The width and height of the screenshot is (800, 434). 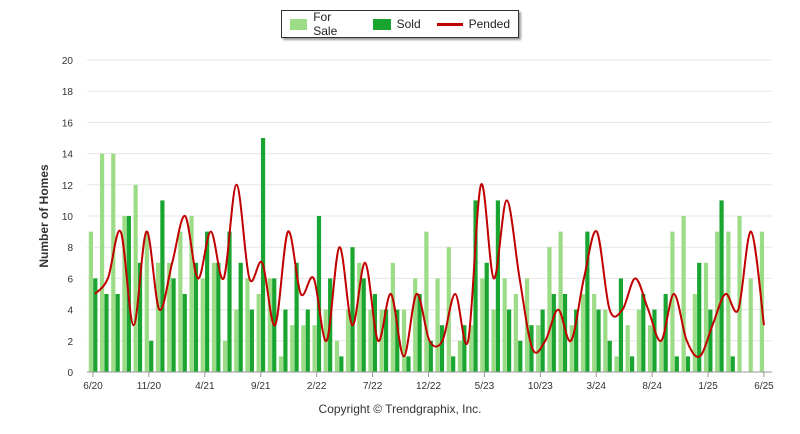 What do you see at coordinates (68, 217) in the screenshot?
I see `y-tick-label: 10` at bounding box center [68, 217].